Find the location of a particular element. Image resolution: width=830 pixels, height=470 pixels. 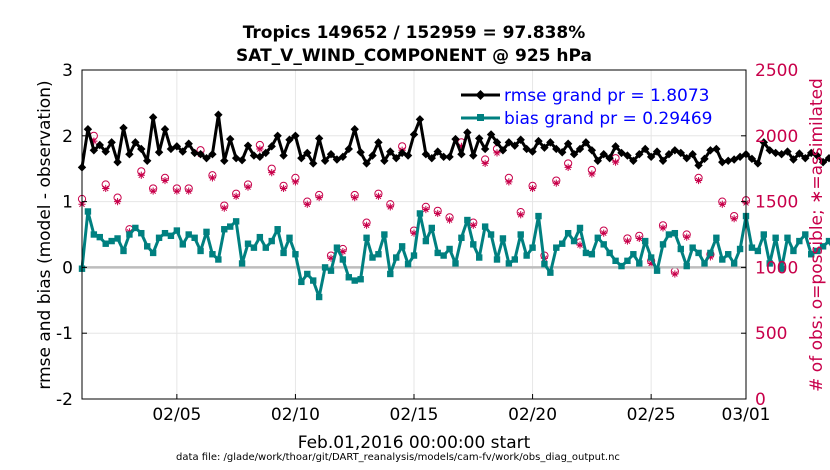

y-right-tick-label: 500 is located at coordinates (771, 334).